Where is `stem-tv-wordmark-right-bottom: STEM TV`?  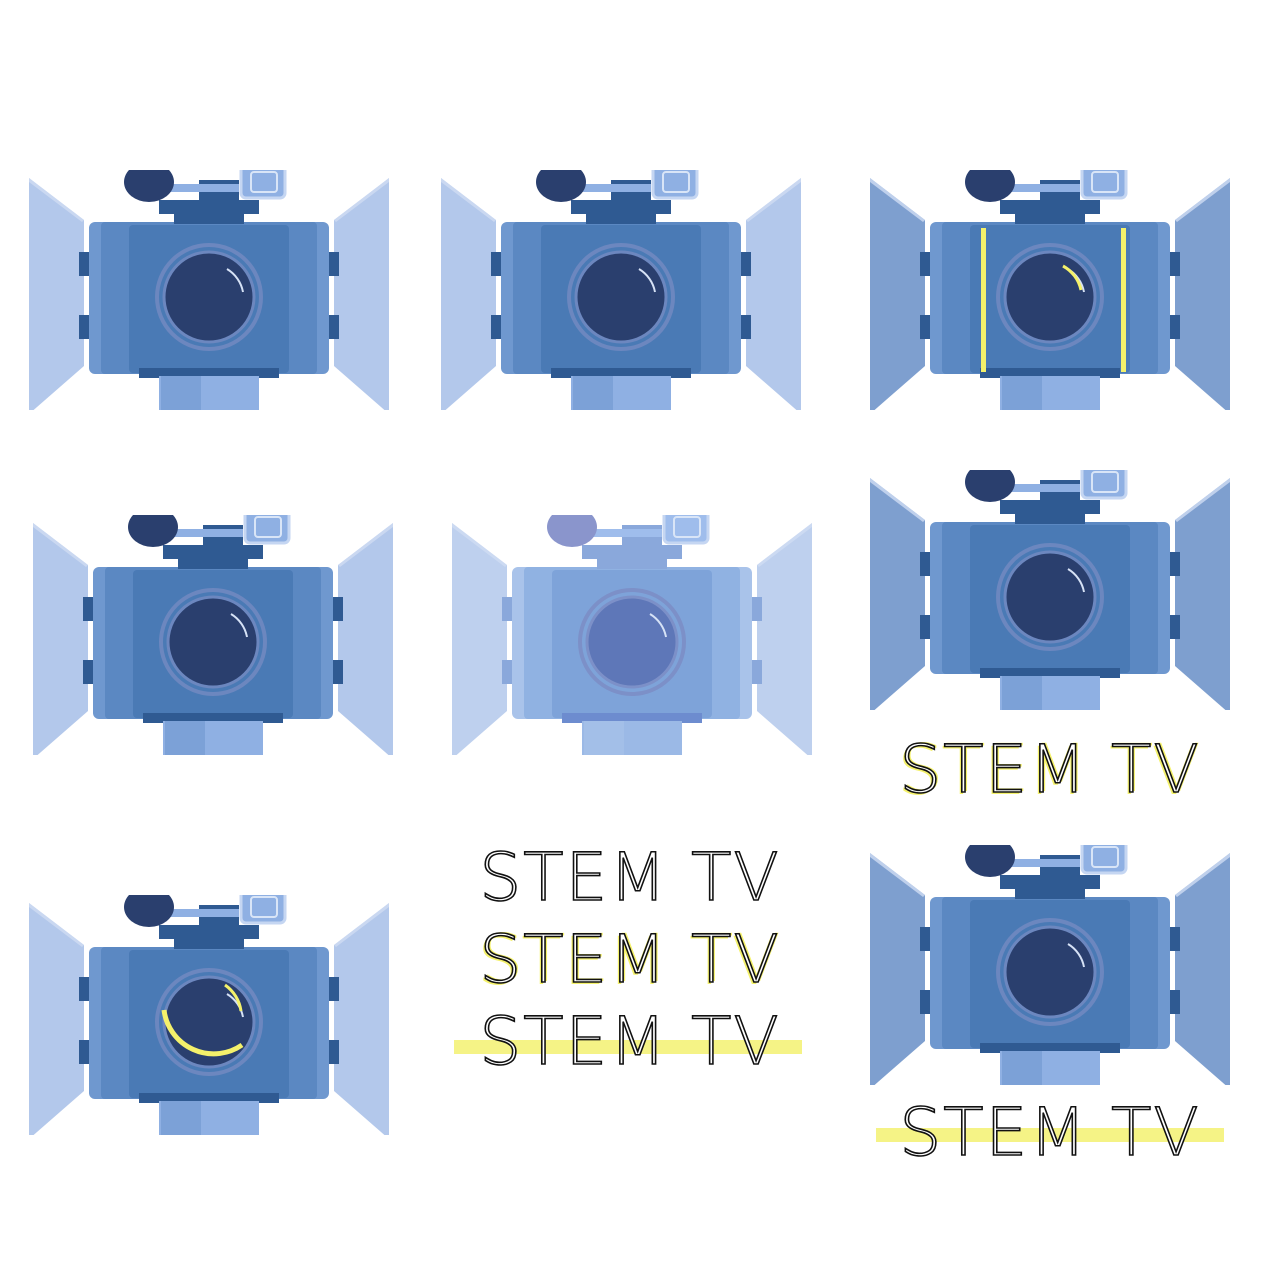 stem-tv-wordmark-right-bottom: STEM TV is located at coordinates (1050, 1139).